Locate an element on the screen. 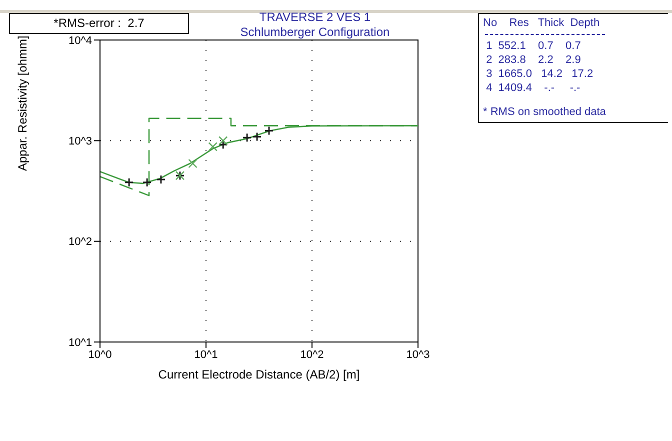  y-axis-title: Appar. Resistivity [ohmm] is located at coordinates (22, 103).